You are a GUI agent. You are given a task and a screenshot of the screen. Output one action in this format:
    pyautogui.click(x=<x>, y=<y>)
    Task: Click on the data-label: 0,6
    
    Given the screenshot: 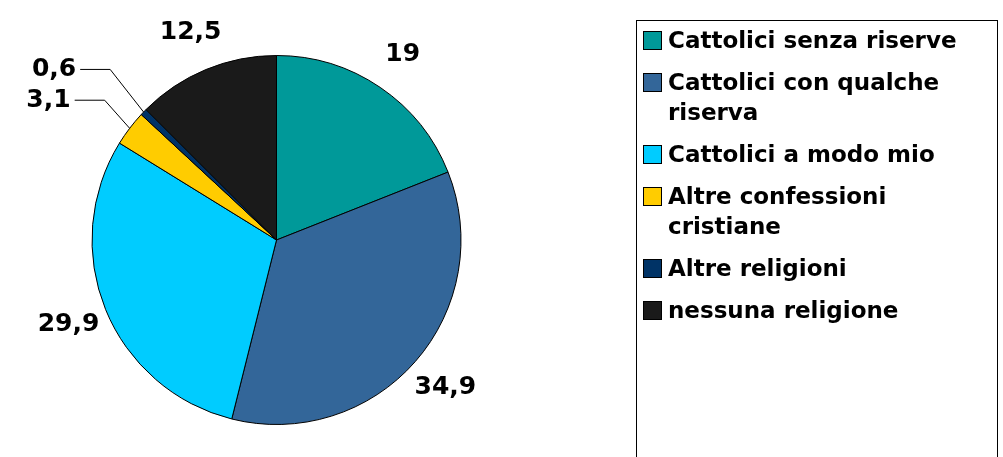 What is the action you would take?
    pyautogui.click(x=54, y=67)
    